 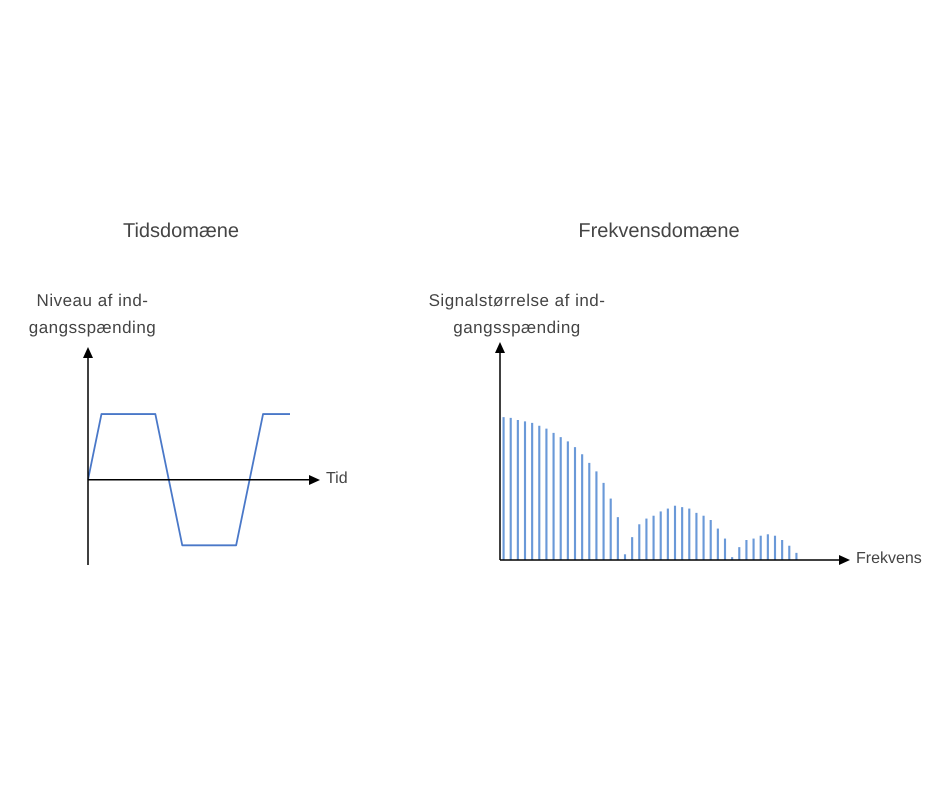 What do you see at coordinates (93, 314) in the screenshot?
I see `y-axis-title: Niveau af ind-gangsspænding` at bounding box center [93, 314].